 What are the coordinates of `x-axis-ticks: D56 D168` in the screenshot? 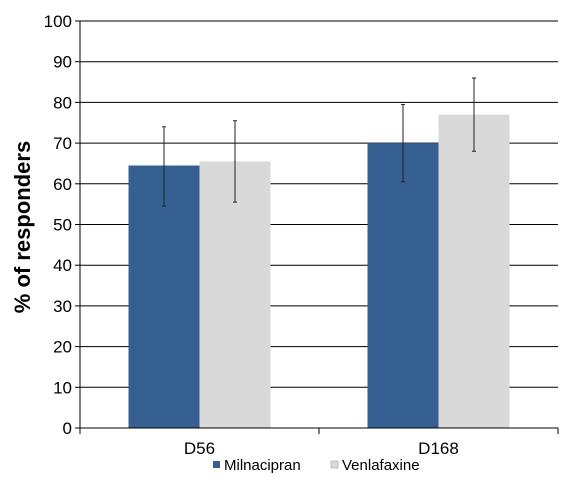 It's located at (319, 443).